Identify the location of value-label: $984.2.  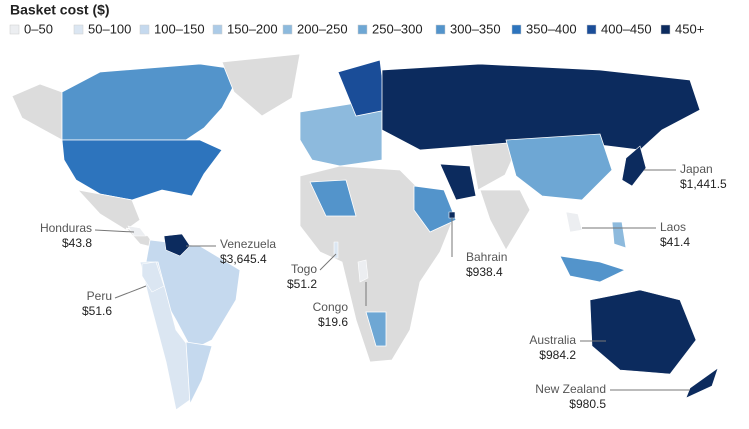
(557, 355).